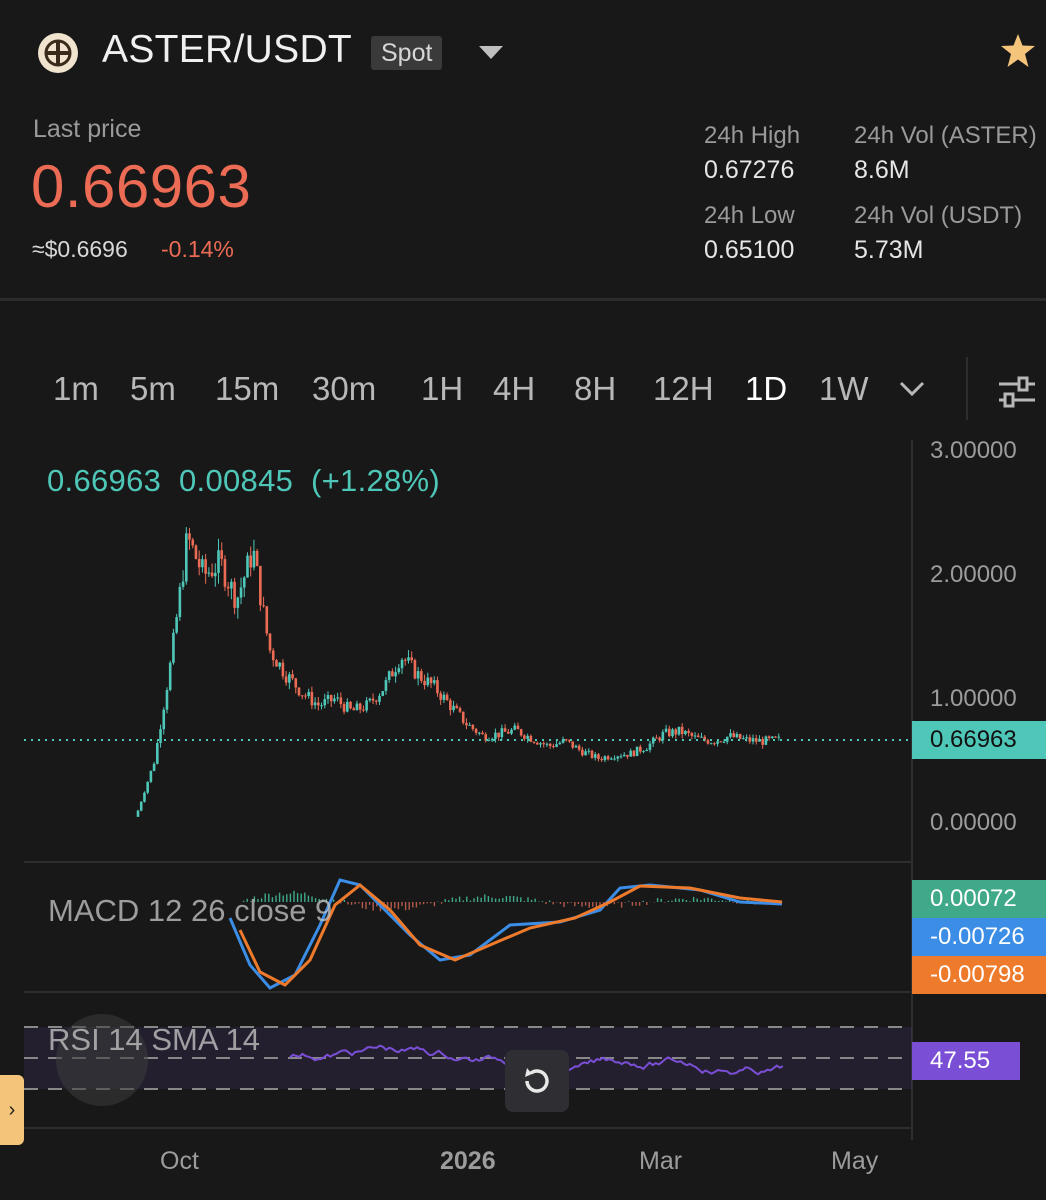 The width and height of the screenshot is (1046, 1200). What do you see at coordinates (76, 388) in the screenshot?
I see `tab-1m: 1m` at bounding box center [76, 388].